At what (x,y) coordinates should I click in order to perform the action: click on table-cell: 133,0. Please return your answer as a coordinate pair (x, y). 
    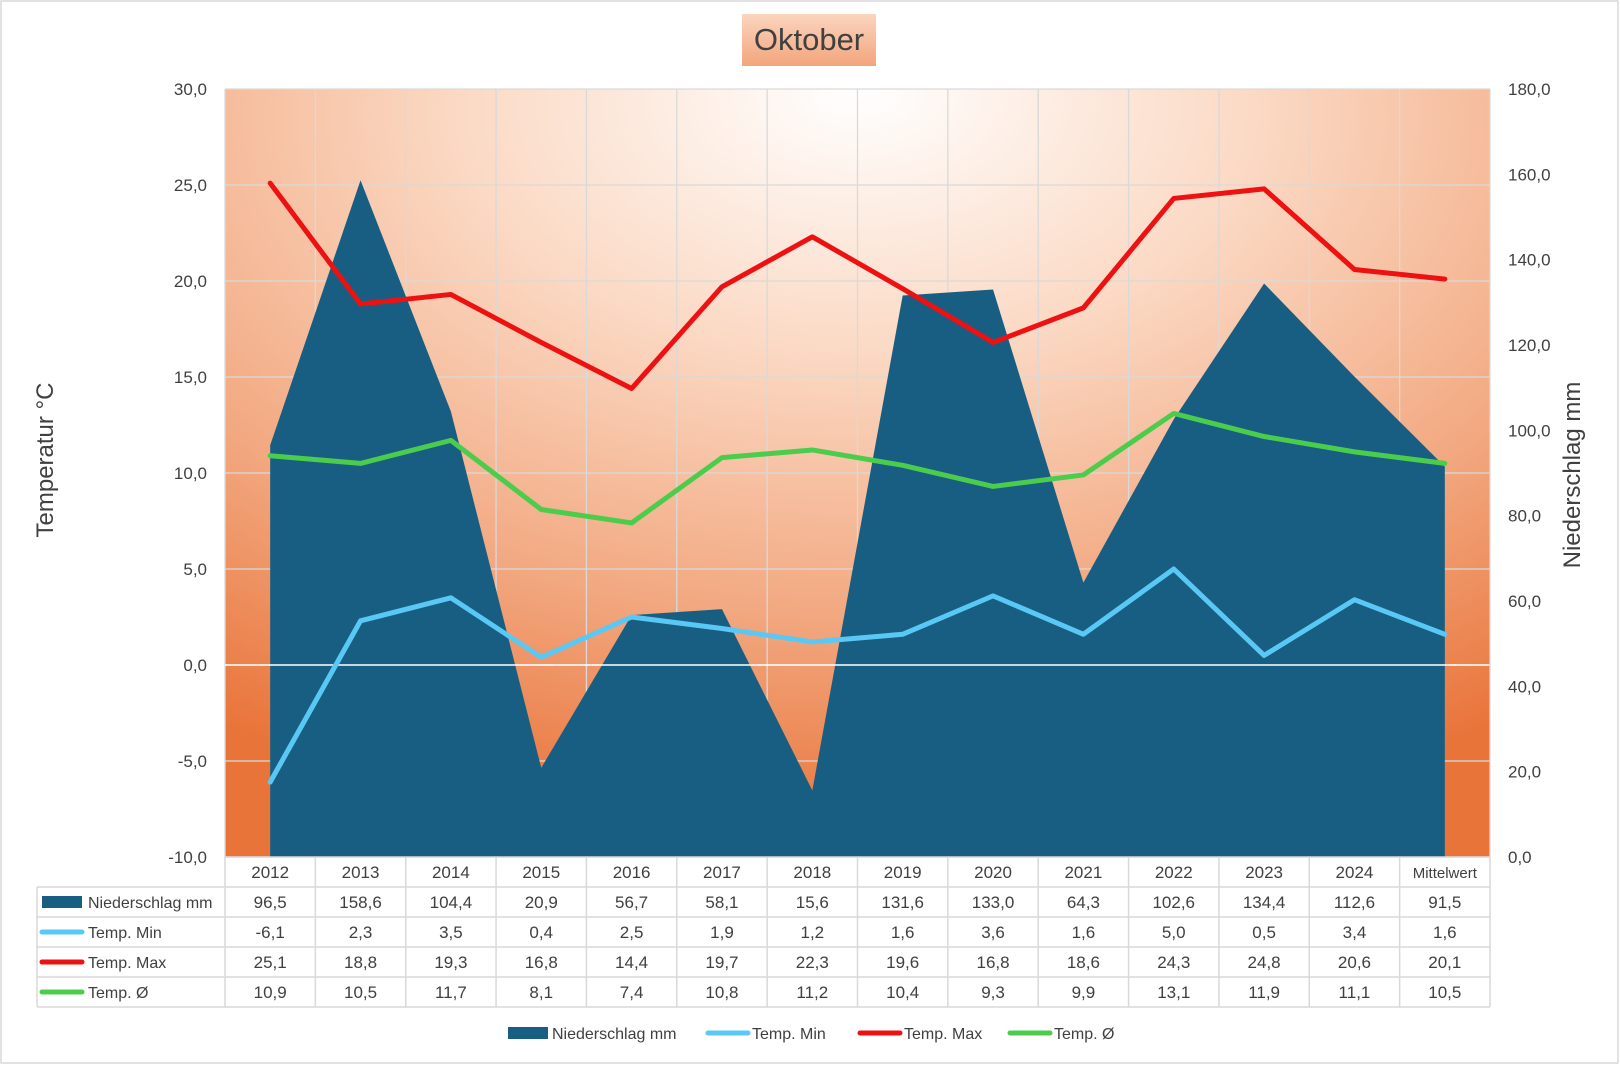
    Looking at the image, I should click on (993, 902).